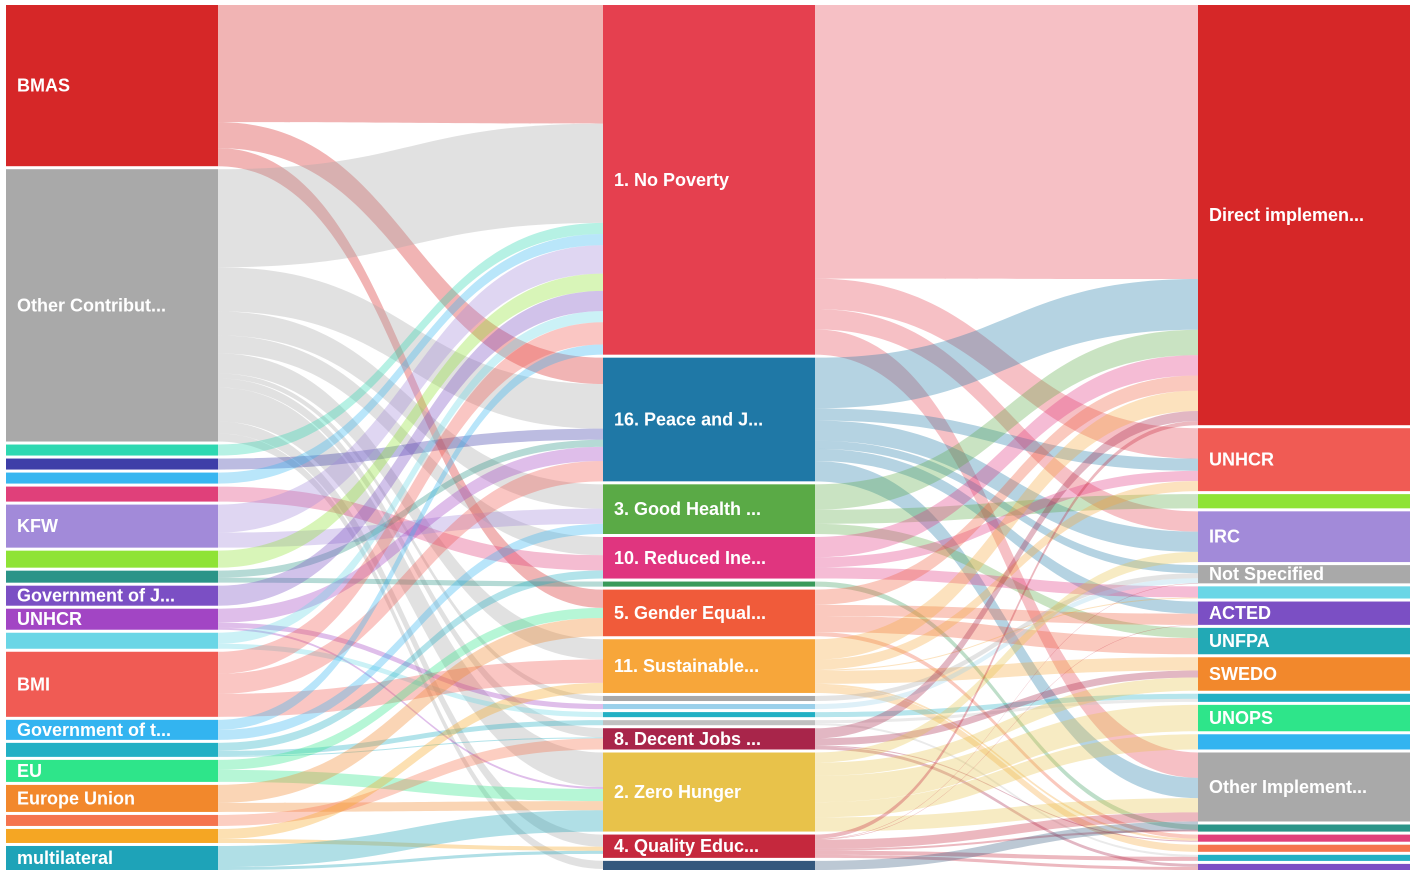 This screenshot has height=875, width=1421. I want to click on node-bmas, so click(112, 86).